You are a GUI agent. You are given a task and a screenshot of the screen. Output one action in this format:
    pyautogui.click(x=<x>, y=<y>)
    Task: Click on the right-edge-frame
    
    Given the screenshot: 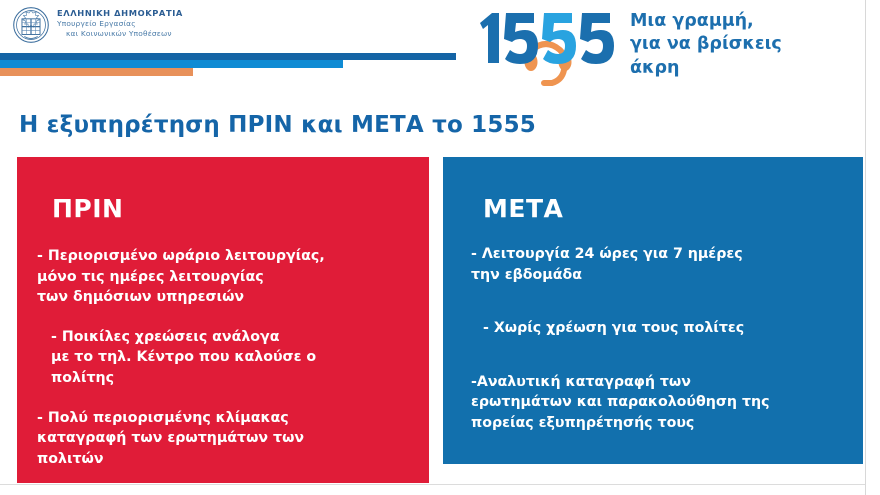 What is the action you would take?
    pyautogui.click(x=872, y=247)
    